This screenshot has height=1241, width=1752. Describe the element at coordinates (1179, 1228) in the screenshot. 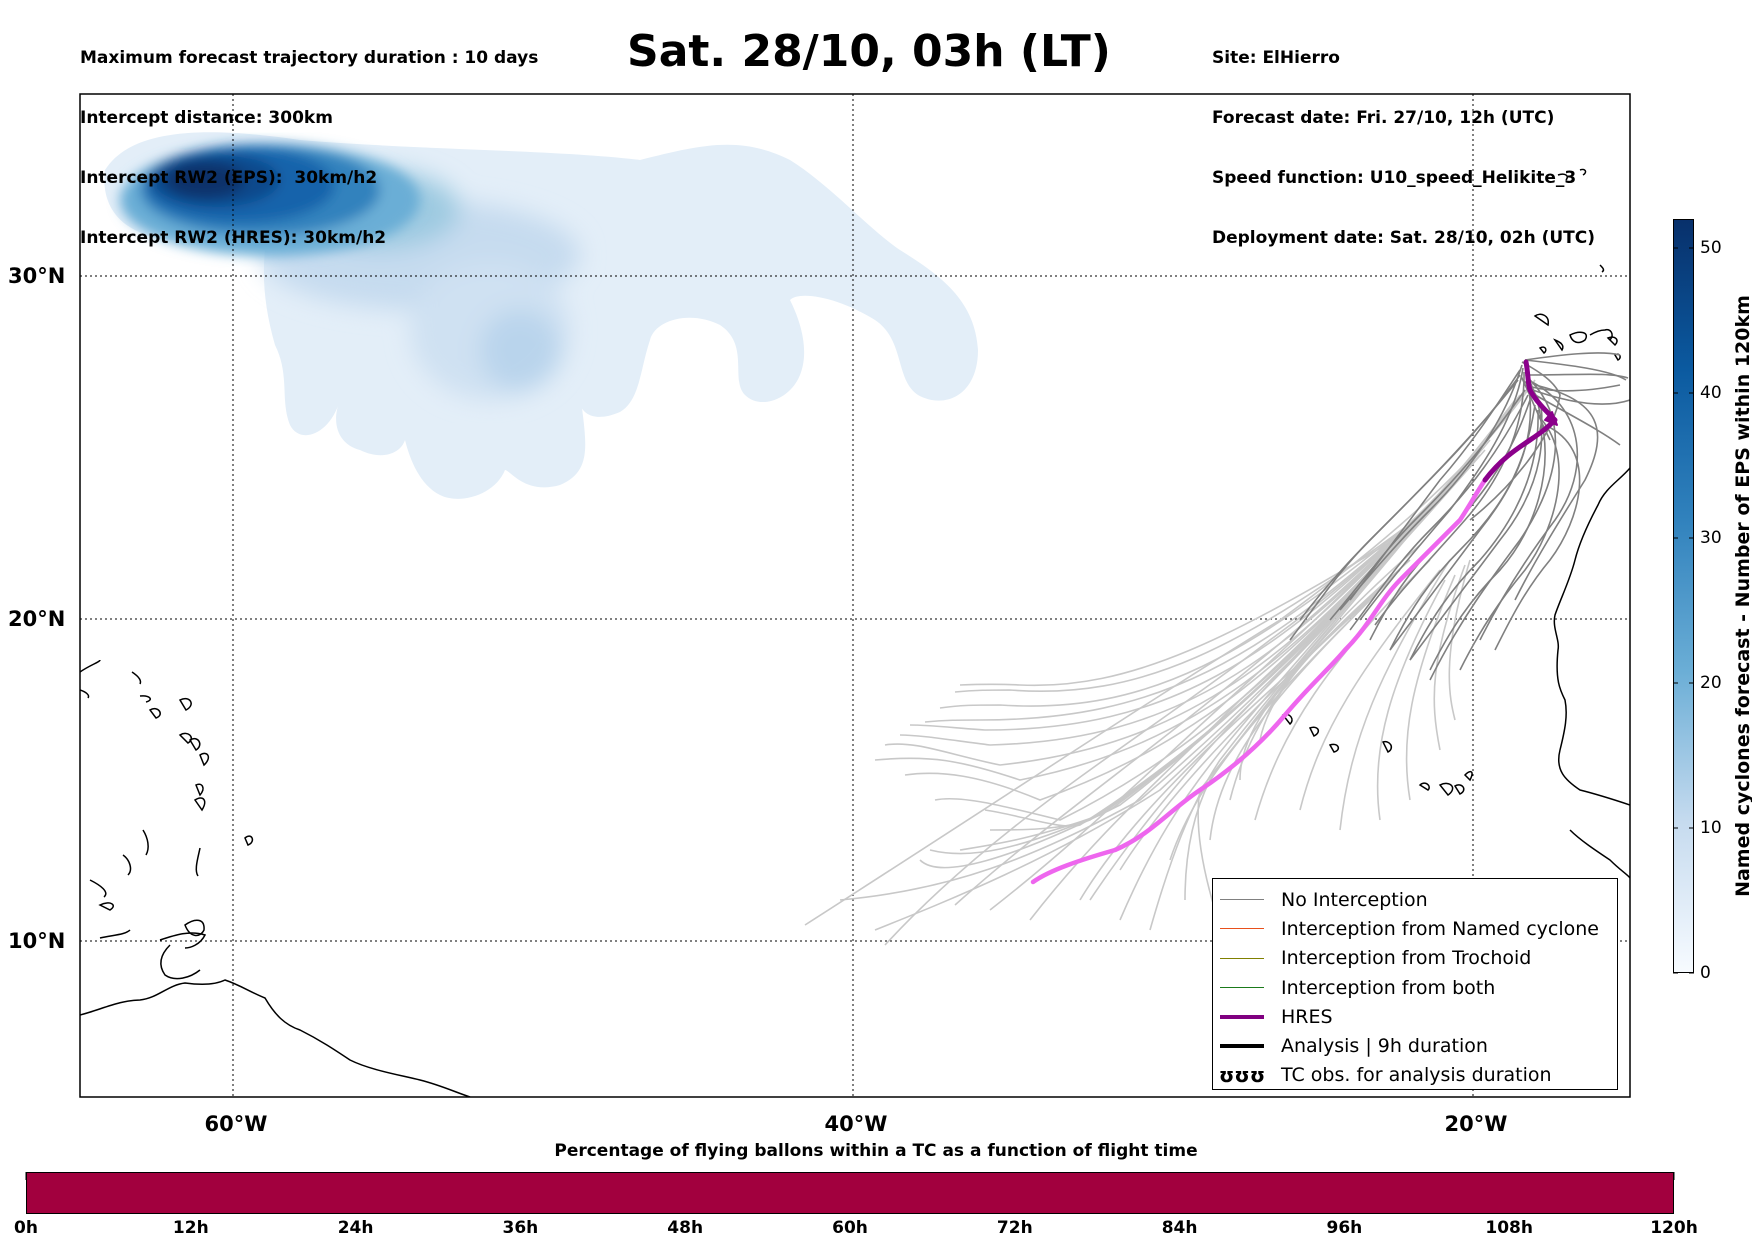

I see `colorbar-horizontal-tick-label: 84h` at that location.